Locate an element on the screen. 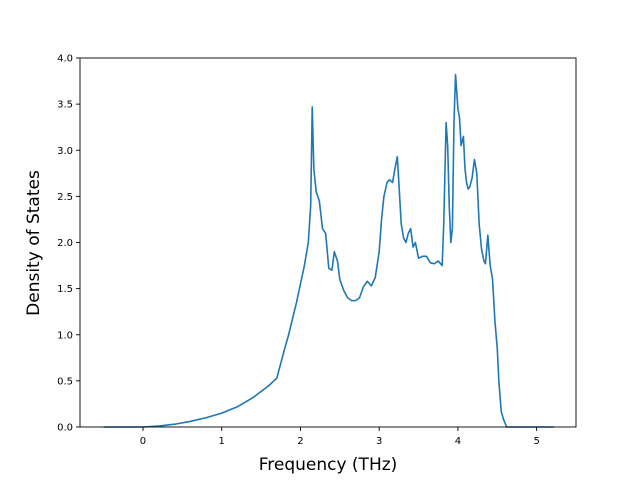 The image size is (640, 480). y-axis-label: Density of States is located at coordinates (34, 243).